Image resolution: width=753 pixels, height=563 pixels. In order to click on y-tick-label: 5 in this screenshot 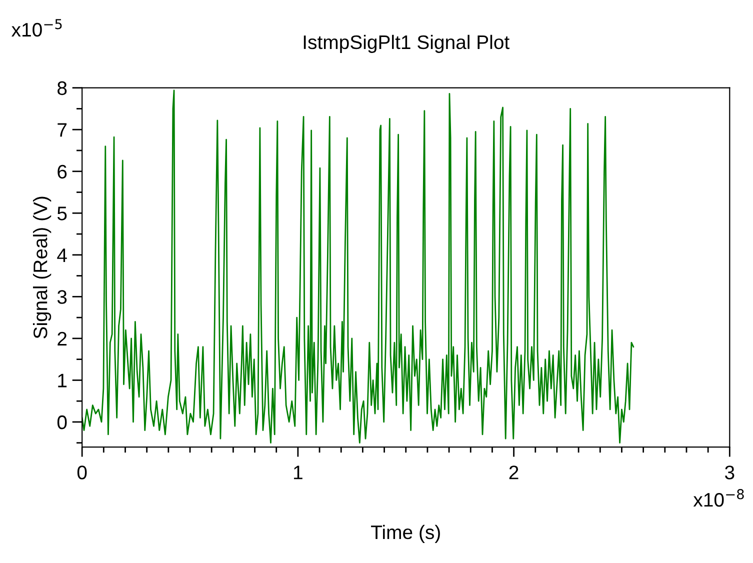, I will do `click(62, 213)`.